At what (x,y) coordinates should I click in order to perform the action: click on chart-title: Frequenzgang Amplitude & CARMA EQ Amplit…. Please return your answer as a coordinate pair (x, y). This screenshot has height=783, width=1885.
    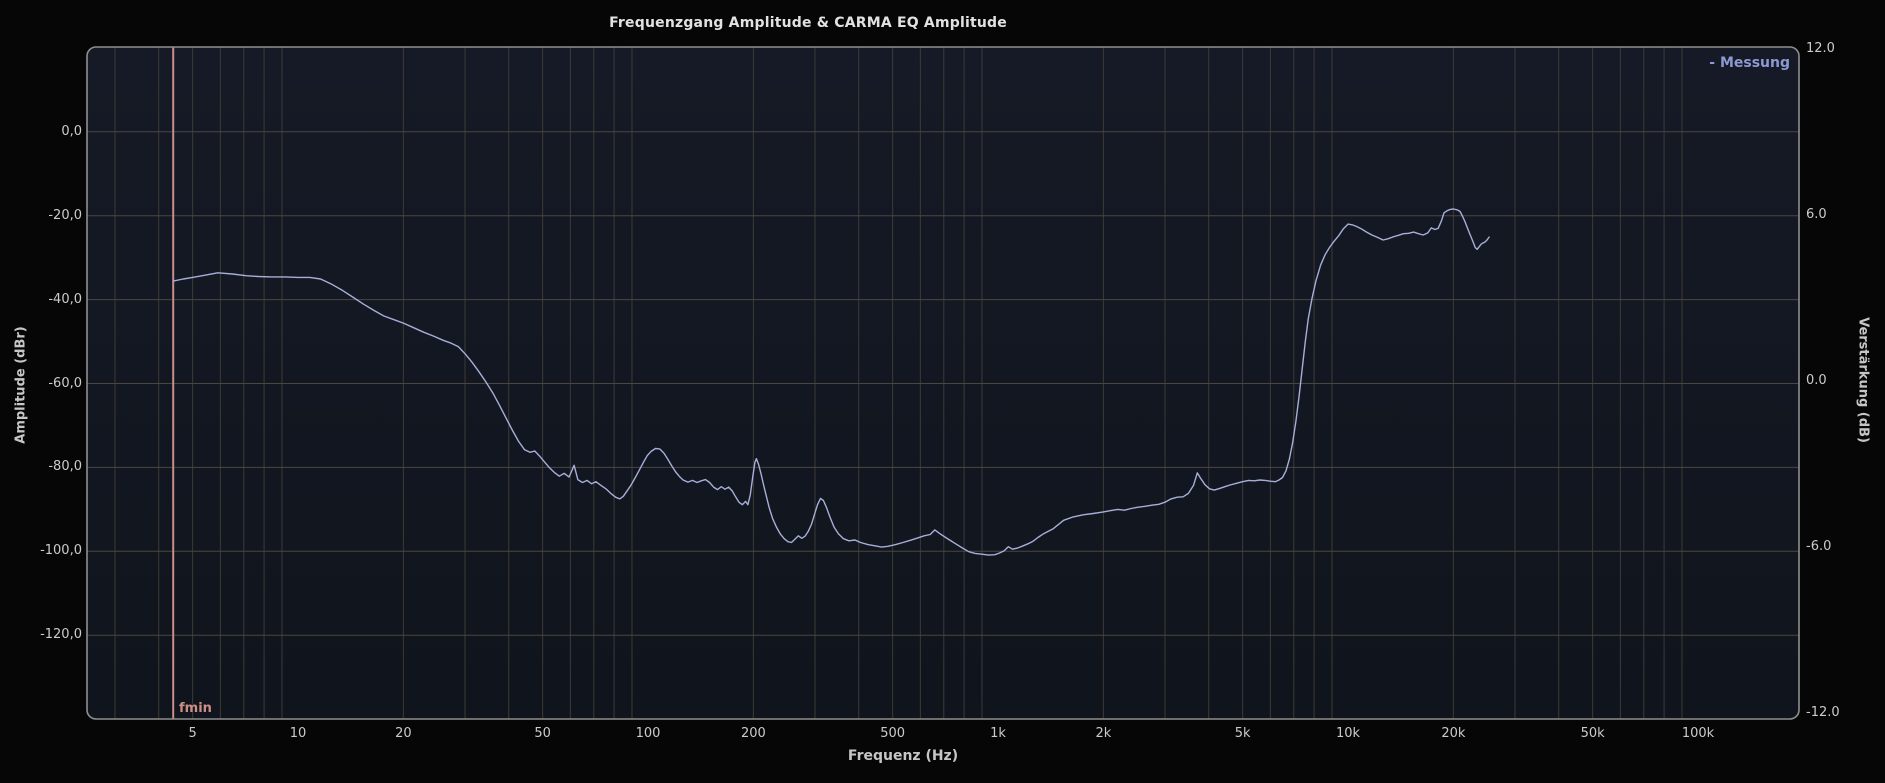
    Looking at the image, I should click on (808, 23).